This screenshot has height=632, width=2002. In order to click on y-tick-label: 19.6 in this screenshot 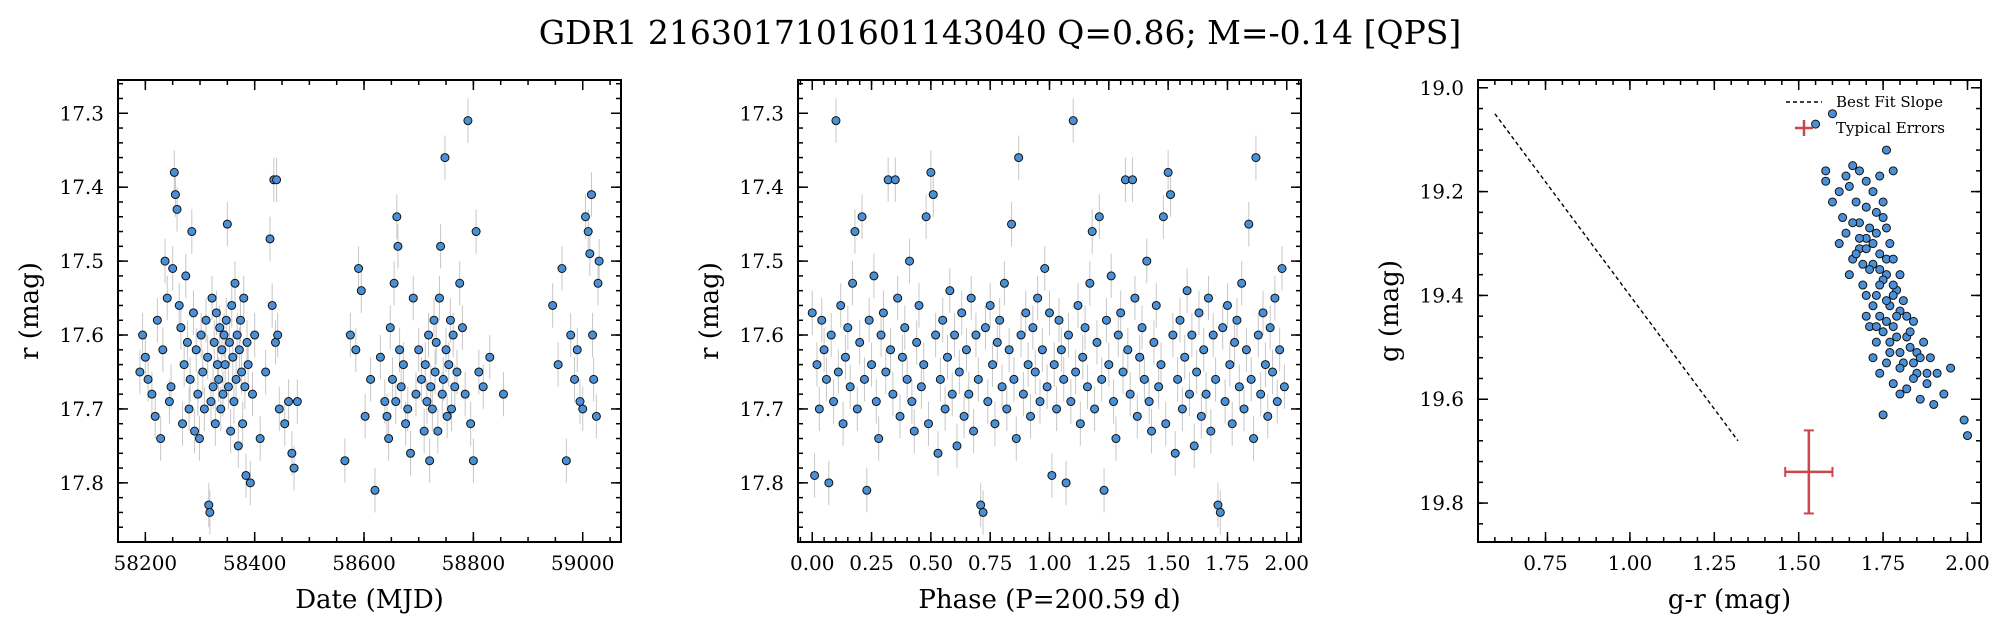, I will do `click(1441, 399)`.